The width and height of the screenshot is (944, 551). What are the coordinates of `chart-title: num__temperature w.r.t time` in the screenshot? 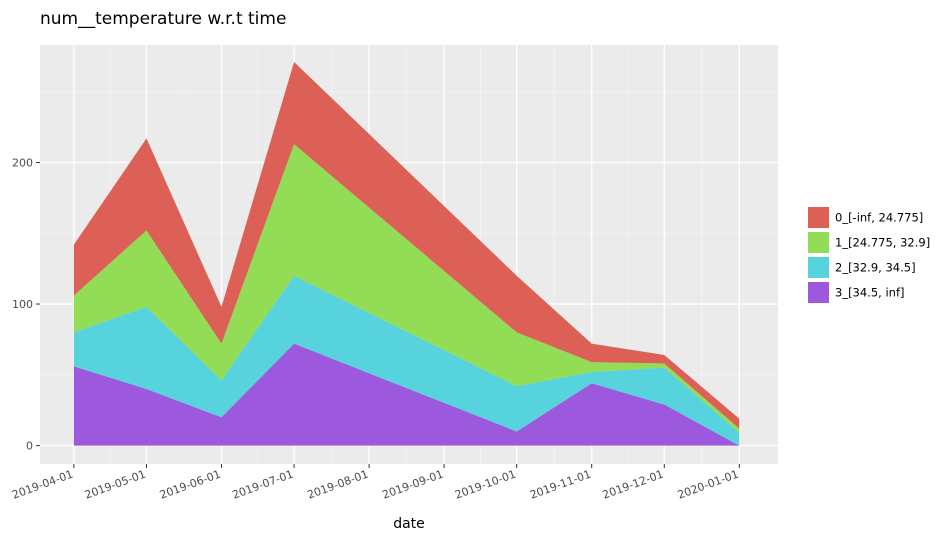 It's located at (163, 19).